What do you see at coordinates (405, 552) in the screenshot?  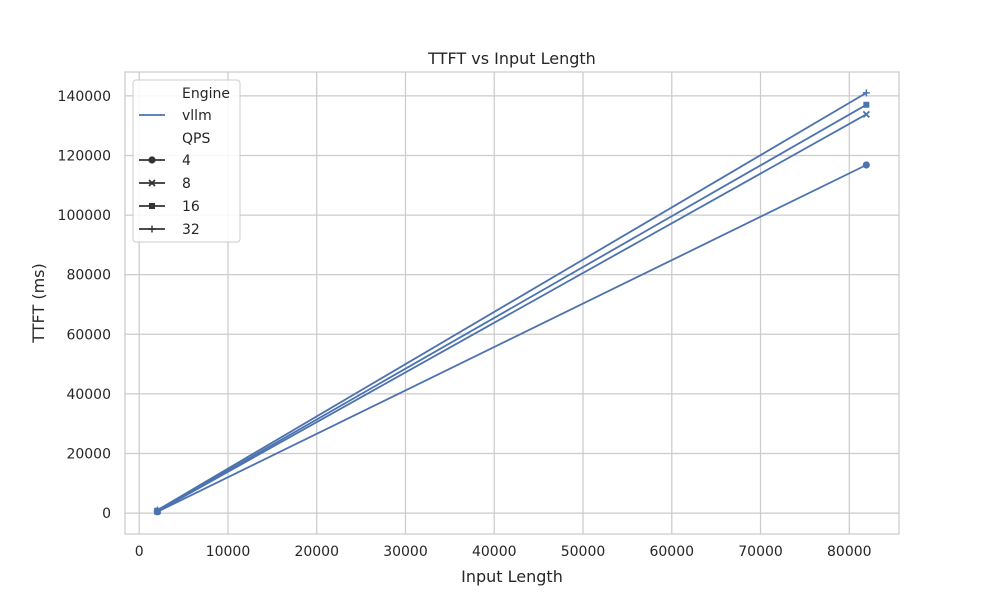 I see `x-tick-label: 30000` at bounding box center [405, 552].